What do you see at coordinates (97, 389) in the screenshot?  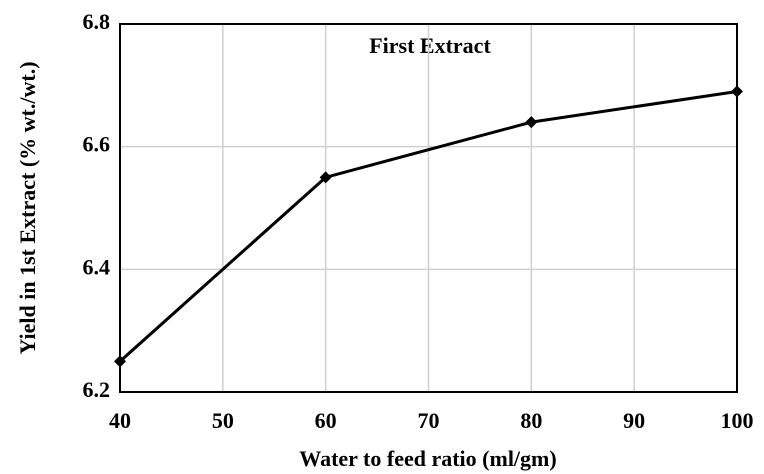 I see `y-tick-label: 6.2` at bounding box center [97, 389].